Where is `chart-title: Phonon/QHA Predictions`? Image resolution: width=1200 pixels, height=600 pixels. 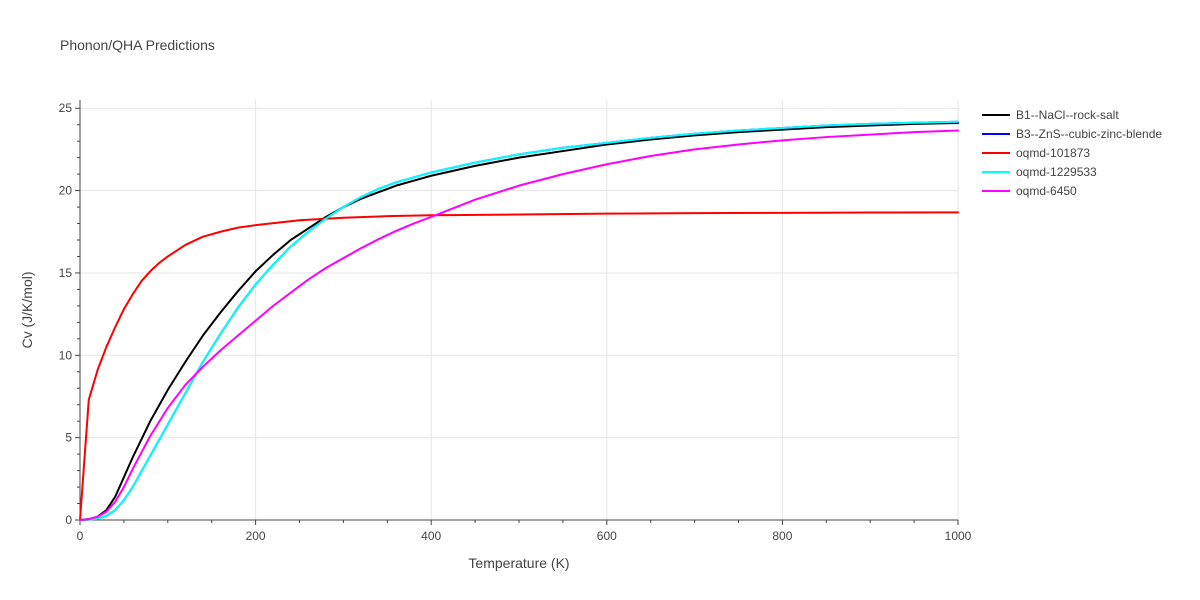
chart-title: Phonon/QHA Predictions is located at coordinates (137, 45).